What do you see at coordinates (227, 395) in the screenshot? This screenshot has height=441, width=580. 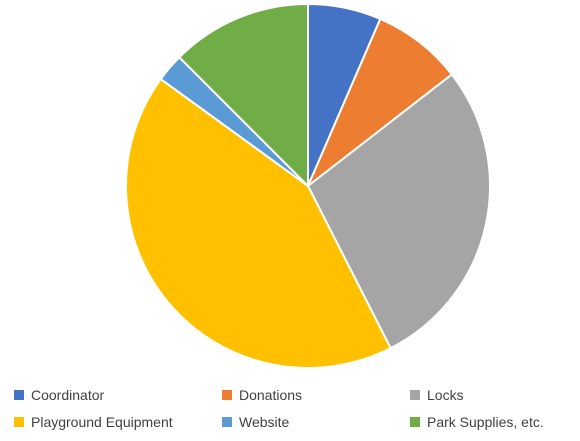 I see `legend-swatch-donations` at bounding box center [227, 395].